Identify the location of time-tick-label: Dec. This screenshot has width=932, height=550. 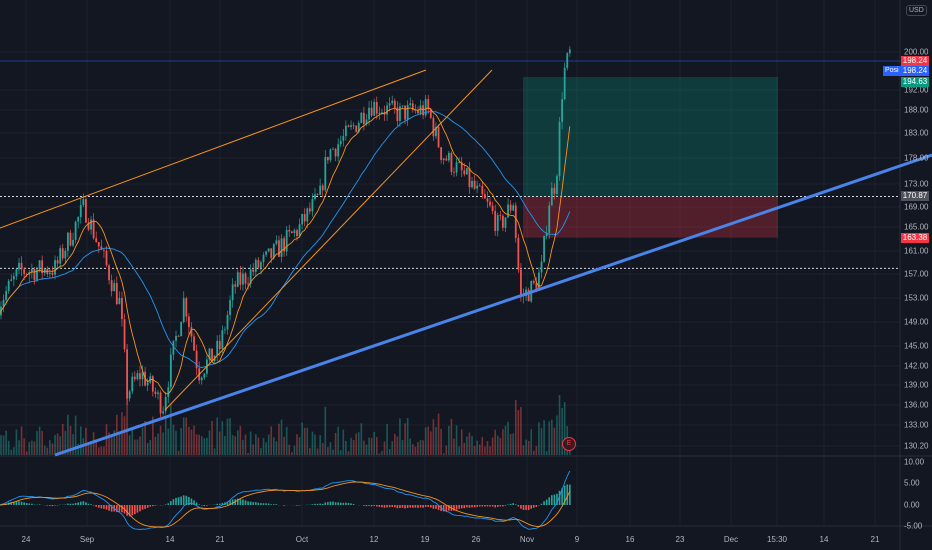
(731, 539).